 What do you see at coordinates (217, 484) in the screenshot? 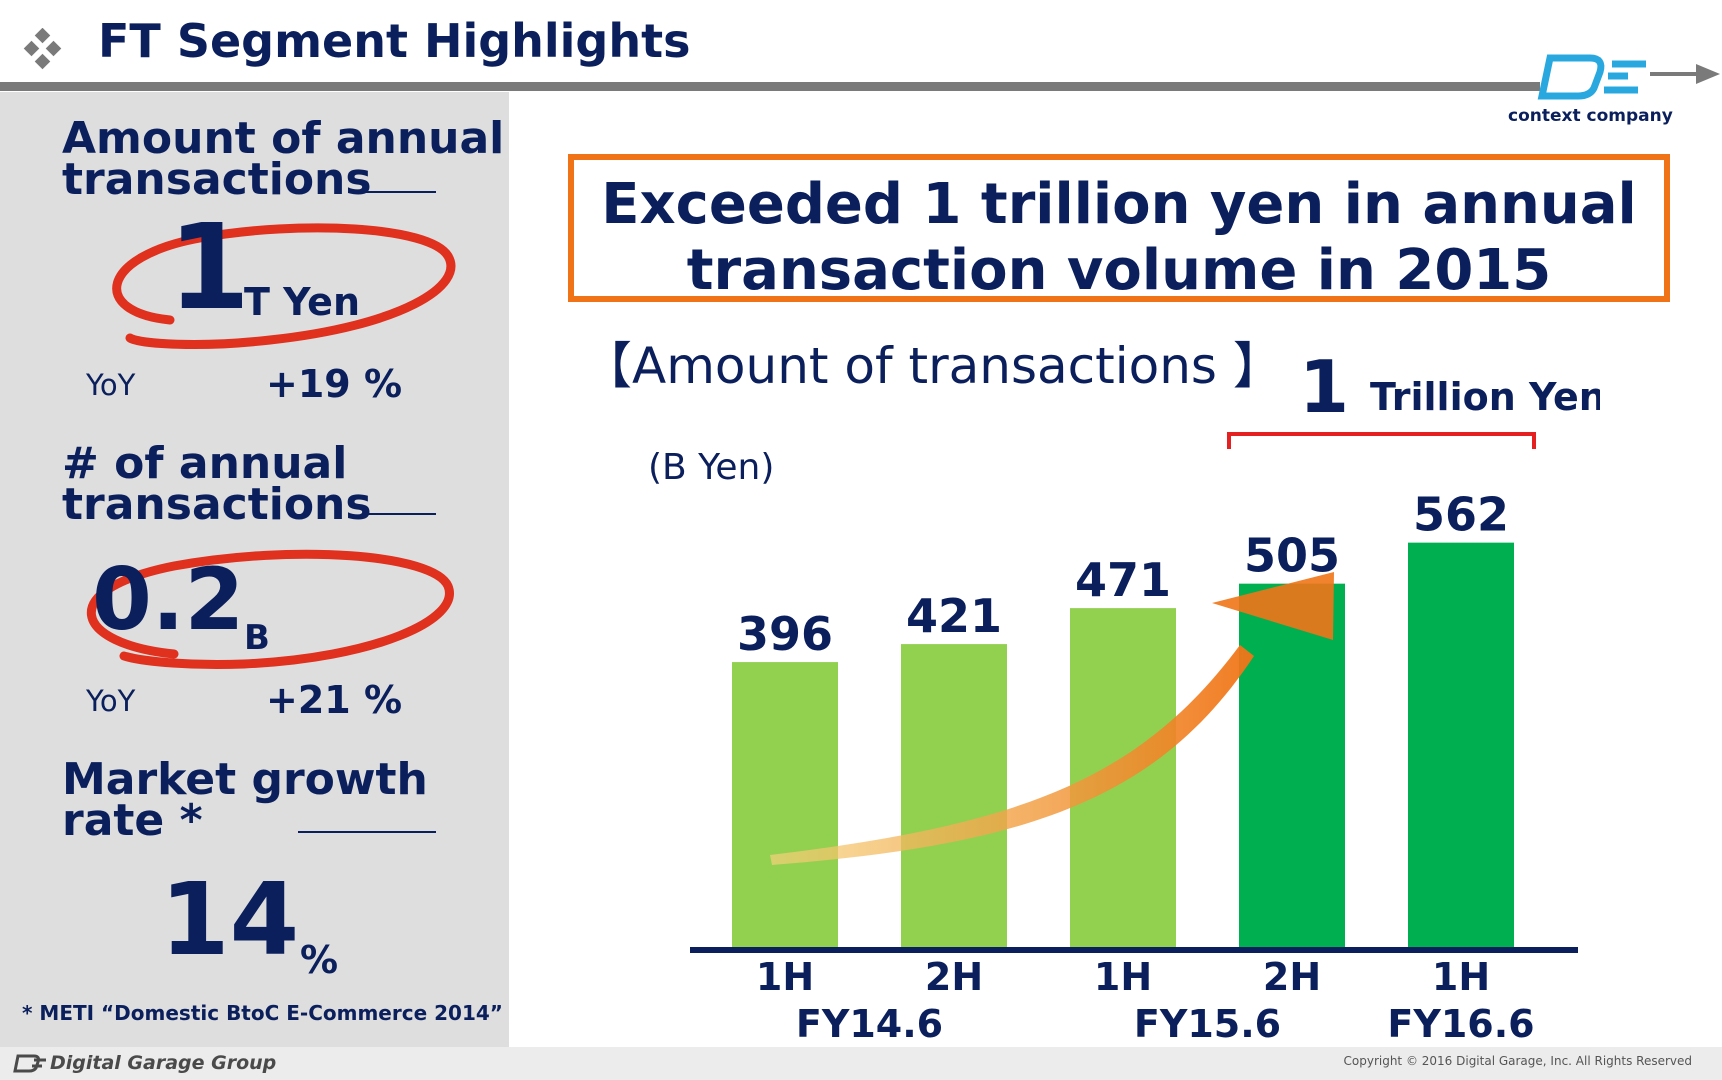
I see `kpi-transactions-count-heading: # of annual transactions` at bounding box center [217, 484].